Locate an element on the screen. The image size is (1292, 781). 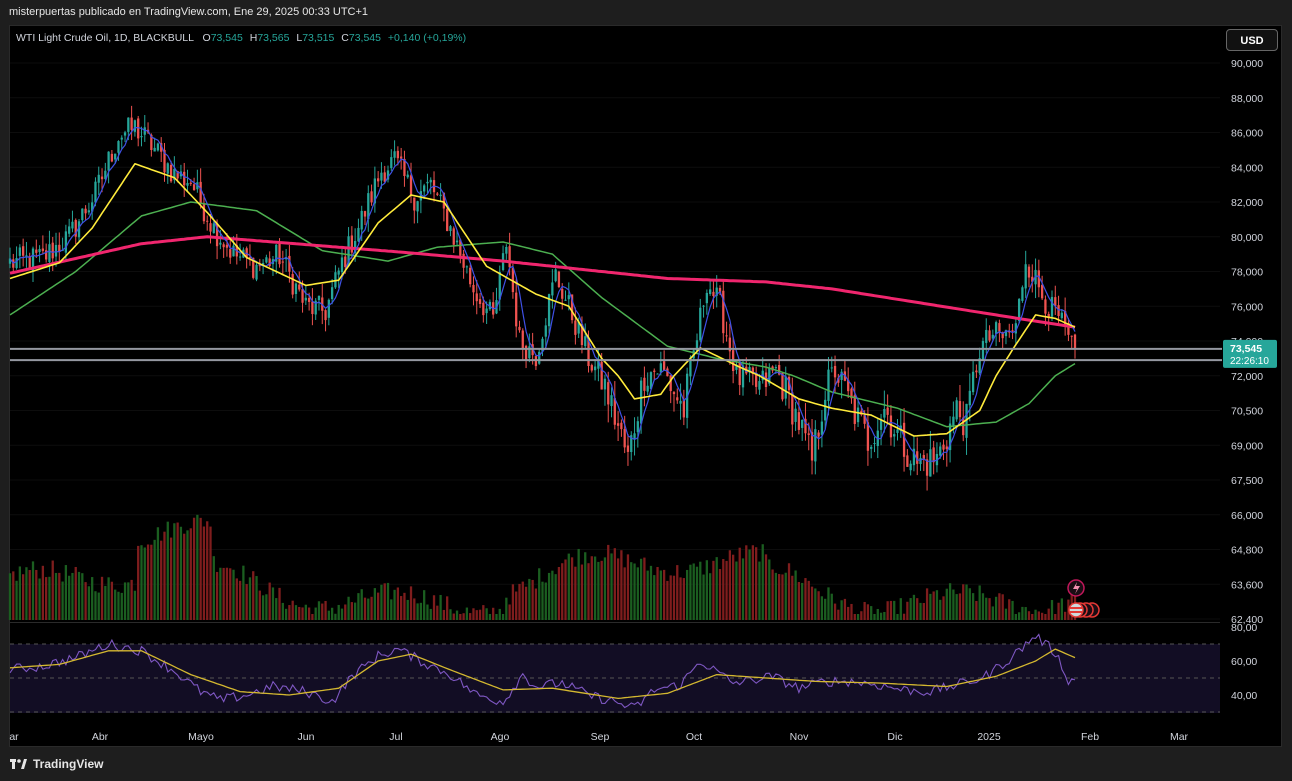
price-axis-label: 70,500 is located at coordinates (1247, 412).